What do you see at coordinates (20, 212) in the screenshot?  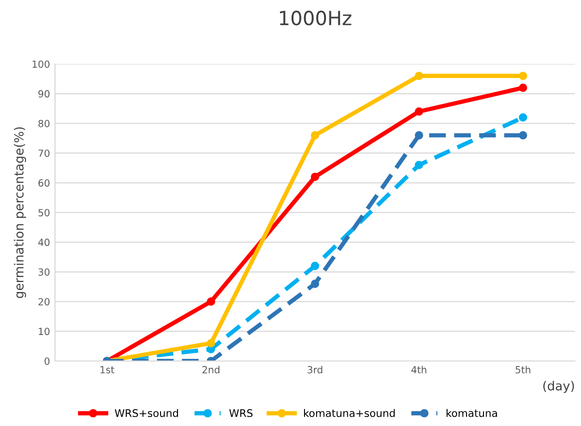 I see `y-axis-title: germination percentage(%)` at bounding box center [20, 212].